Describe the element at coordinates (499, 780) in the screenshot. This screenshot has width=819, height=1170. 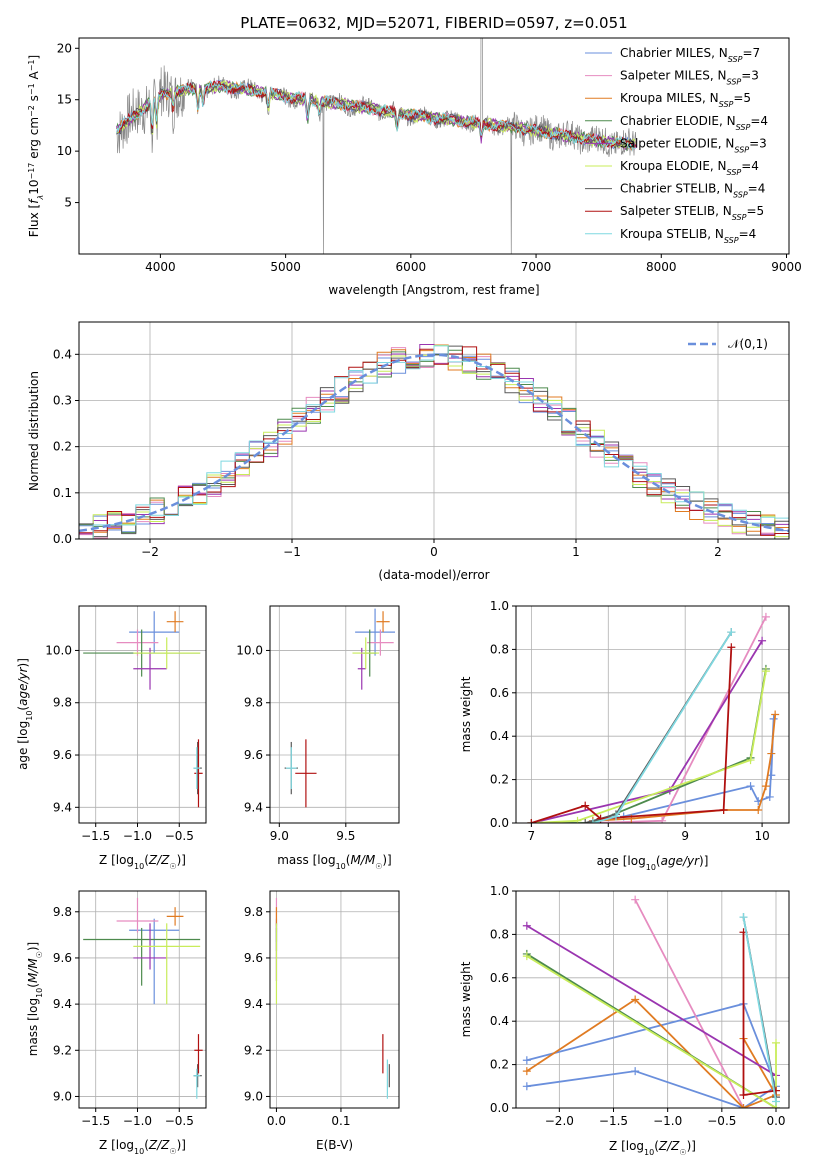
I see `y-tick-label: 0.2` at that location.